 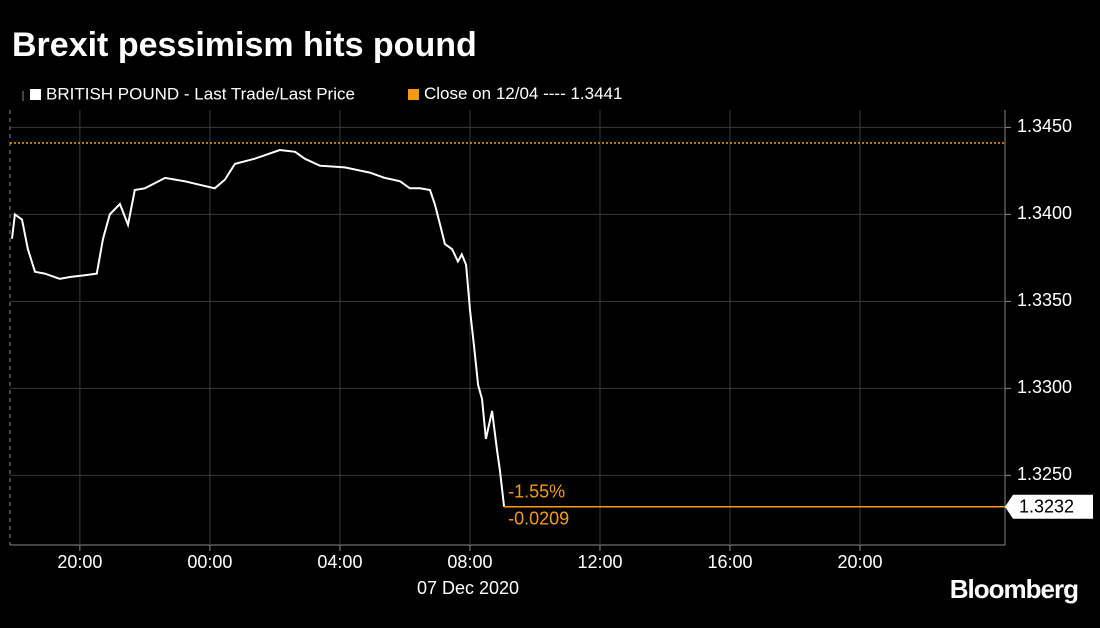 I want to click on chart-title: Brexit pessimism hits pound, so click(x=244, y=45).